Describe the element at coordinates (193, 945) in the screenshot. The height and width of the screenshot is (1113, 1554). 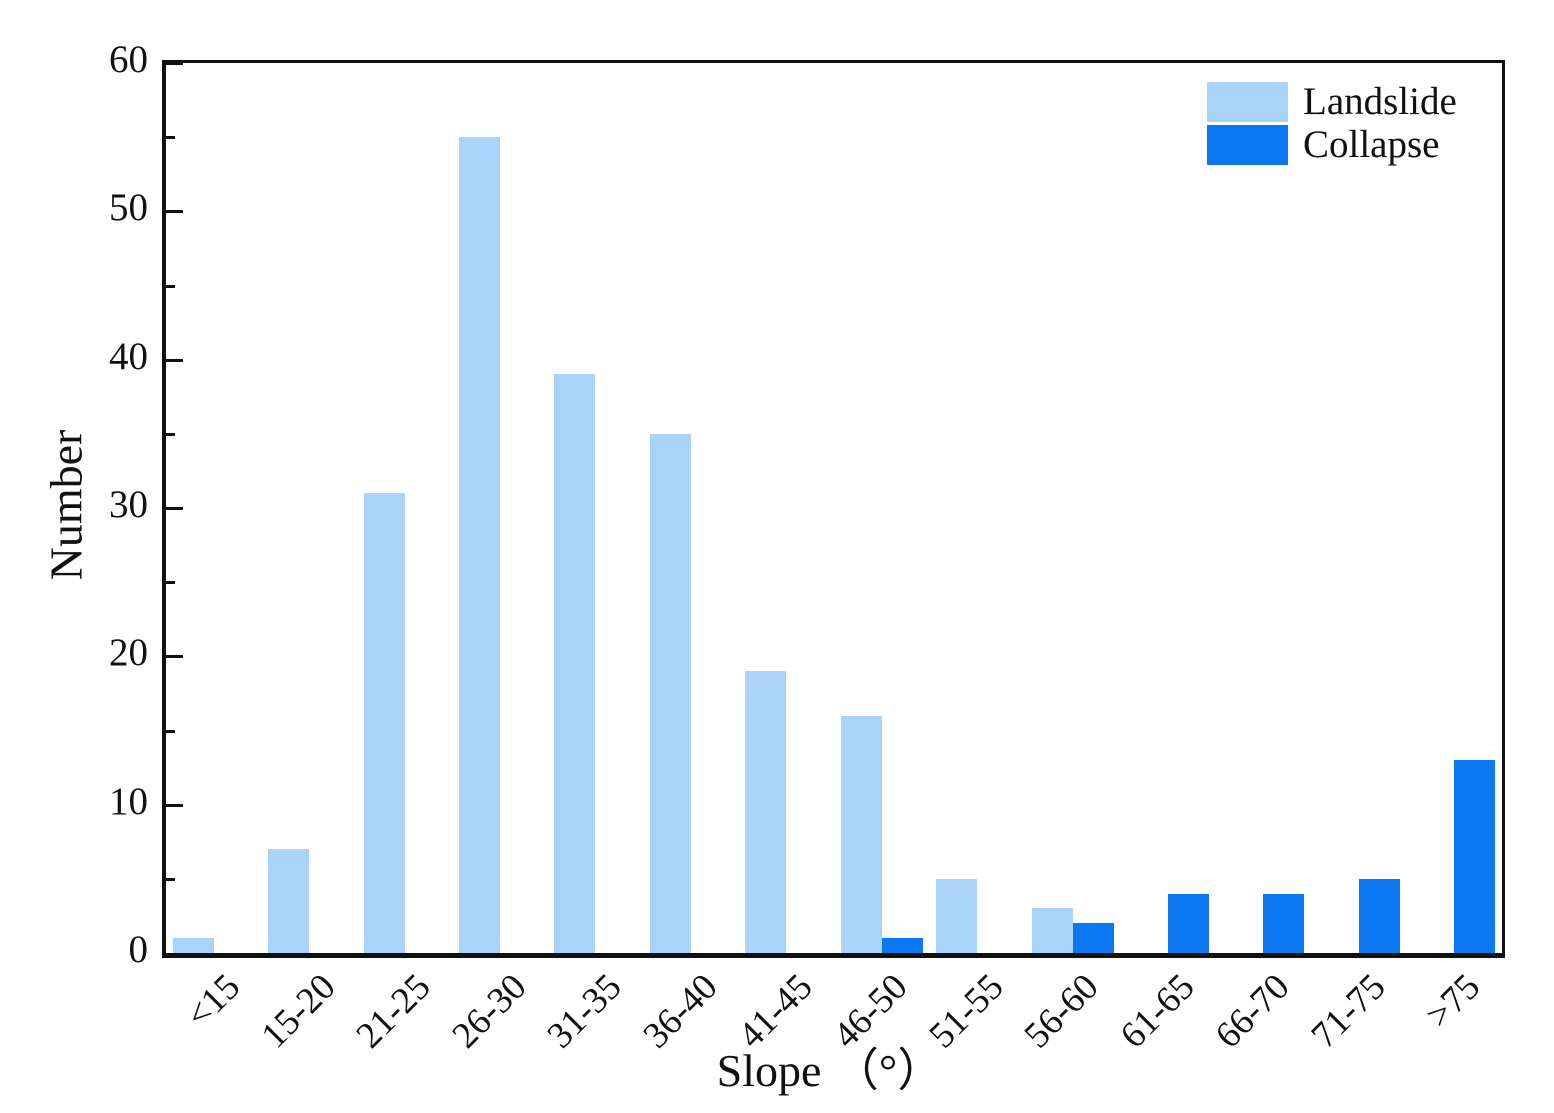
I see `bar-landslide-<15` at that location.